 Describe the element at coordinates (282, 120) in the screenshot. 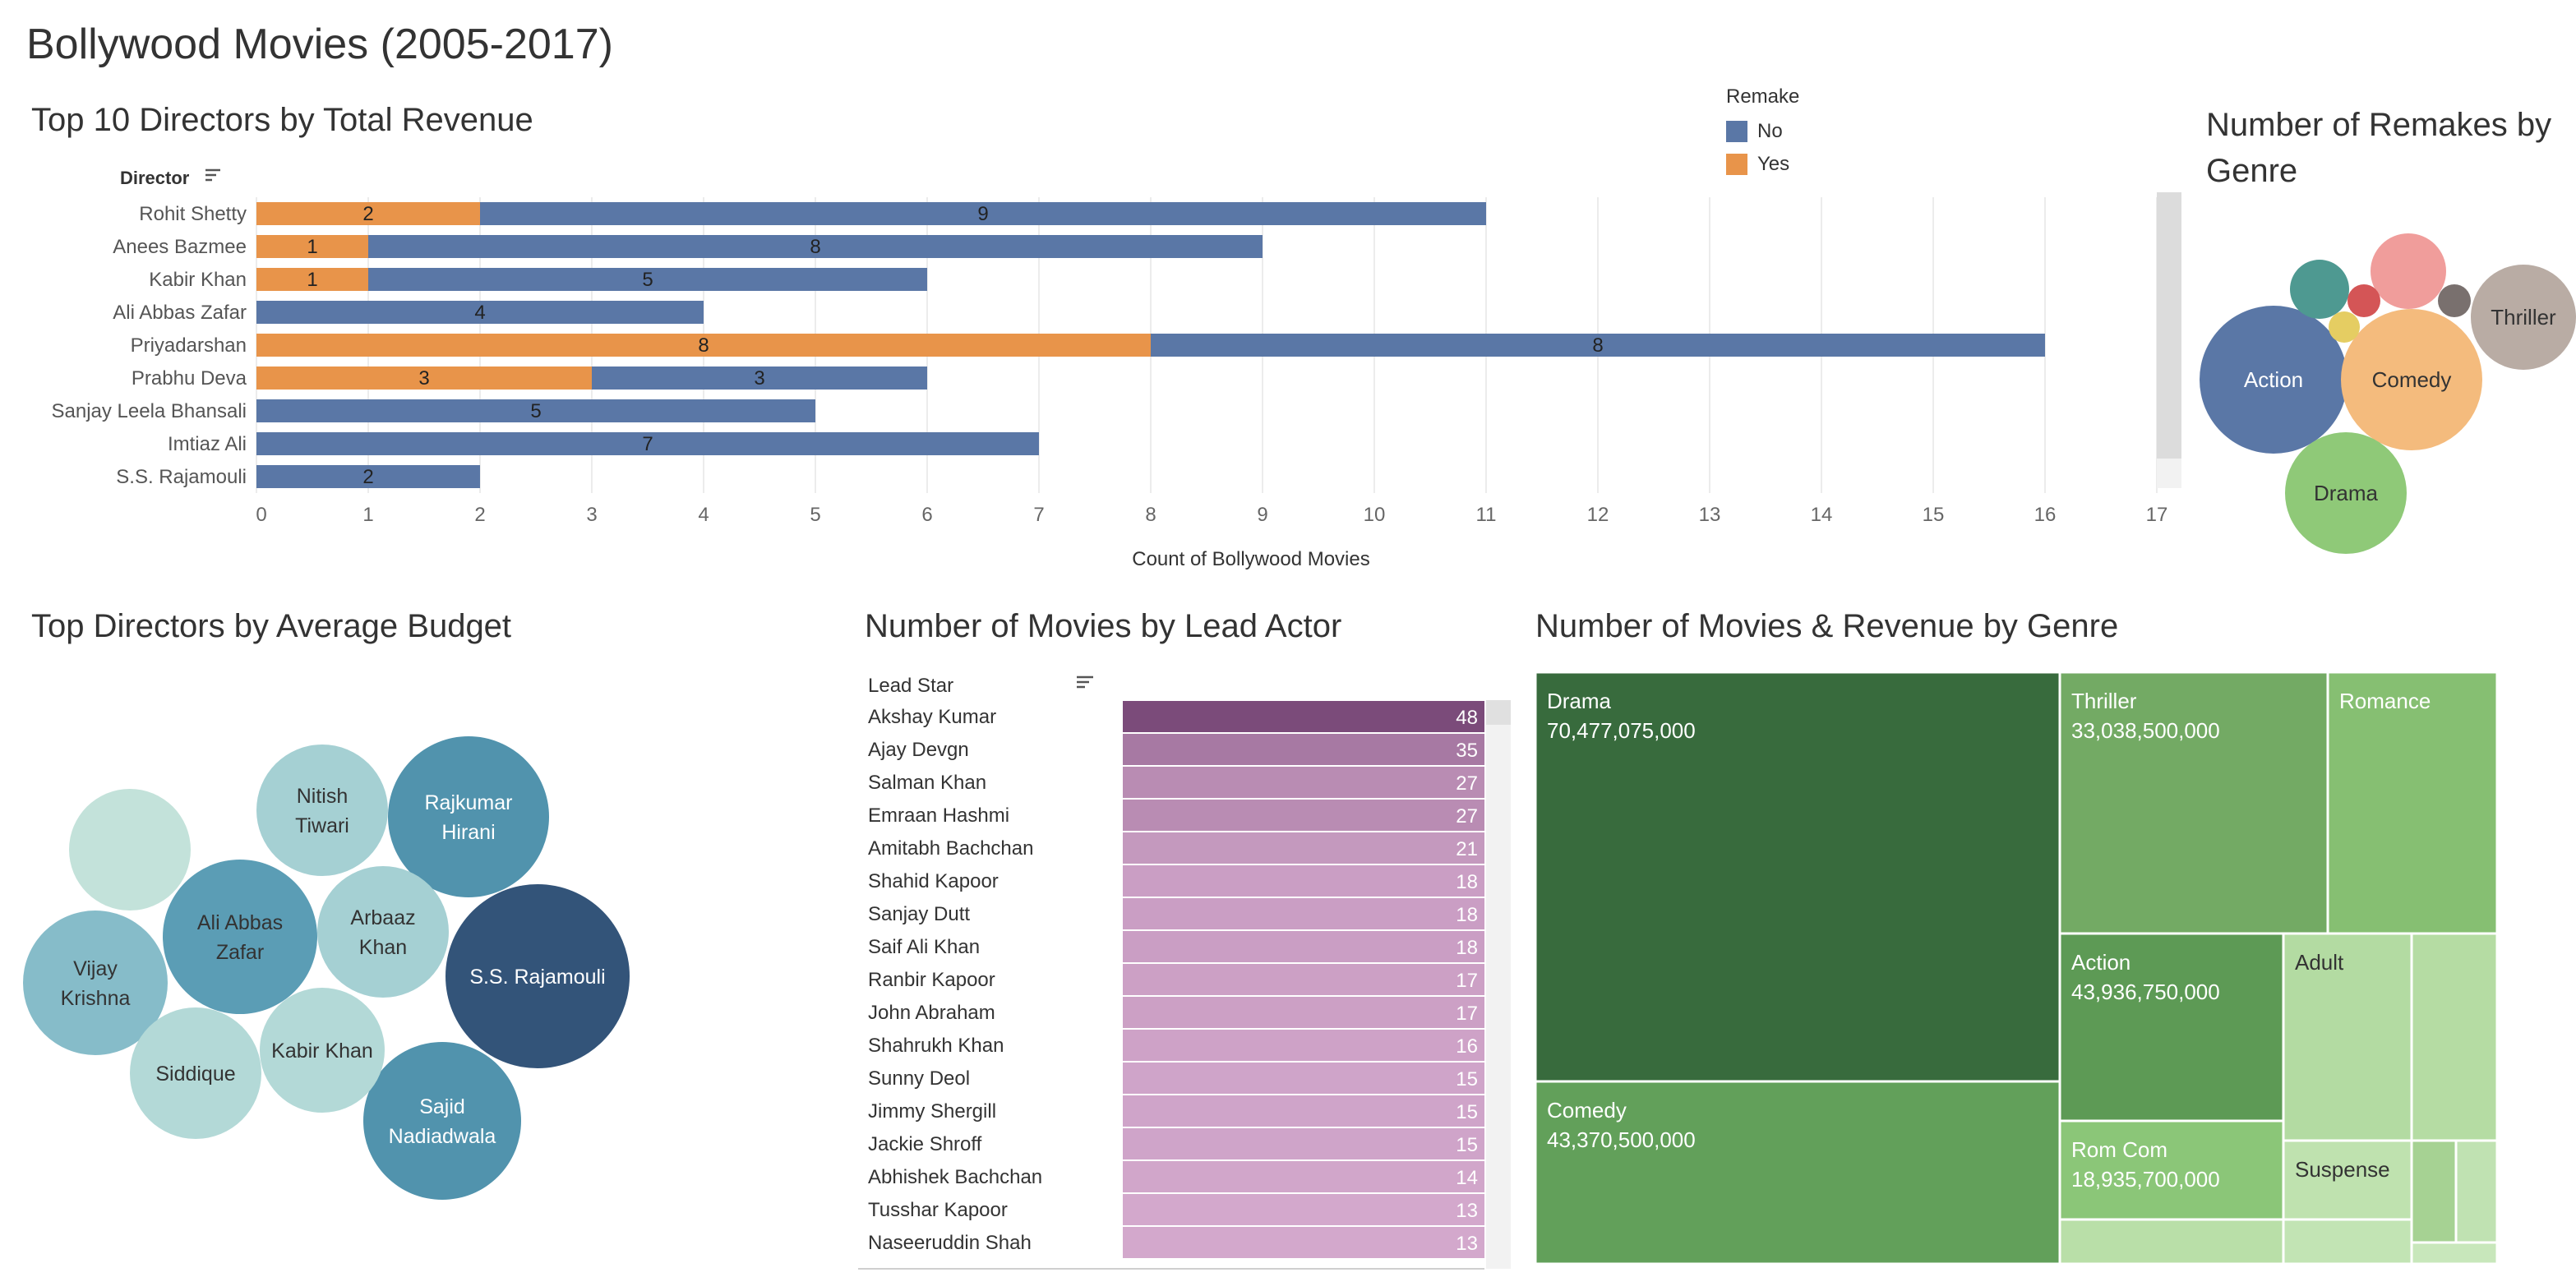

I see `directors-revenue-title: Top 10 Directors by Total Revenue` at that location.